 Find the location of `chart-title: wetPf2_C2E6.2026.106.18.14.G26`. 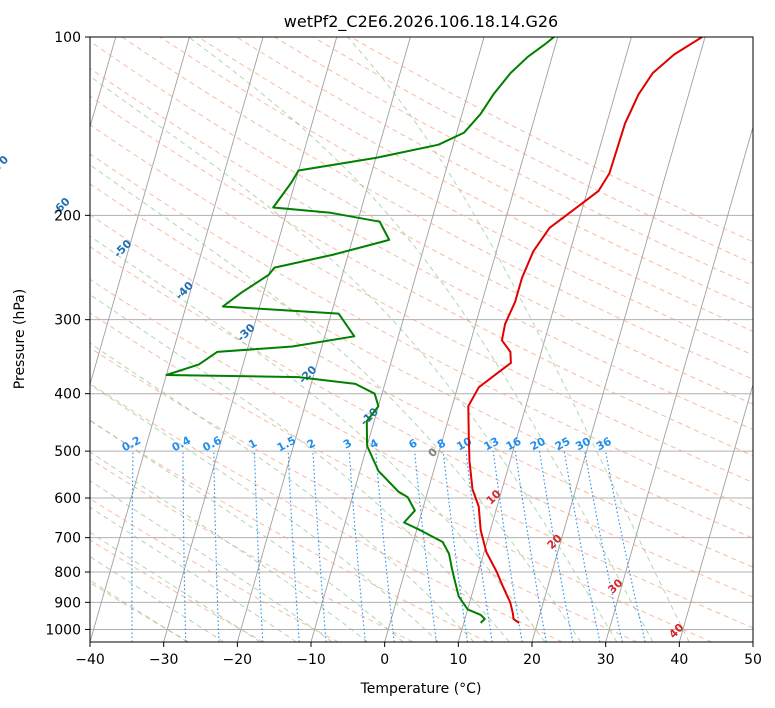

chart-title: wetPf2_C2E6.2026.106.18.14.G26 is located at coordinates (421, 22).